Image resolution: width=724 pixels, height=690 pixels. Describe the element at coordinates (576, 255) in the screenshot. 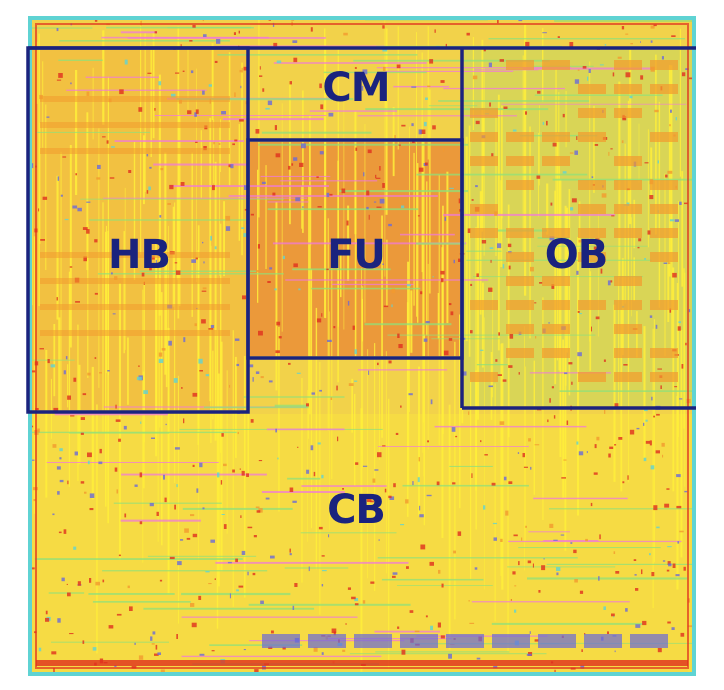

I see `block-label-ob: OB` at that location.